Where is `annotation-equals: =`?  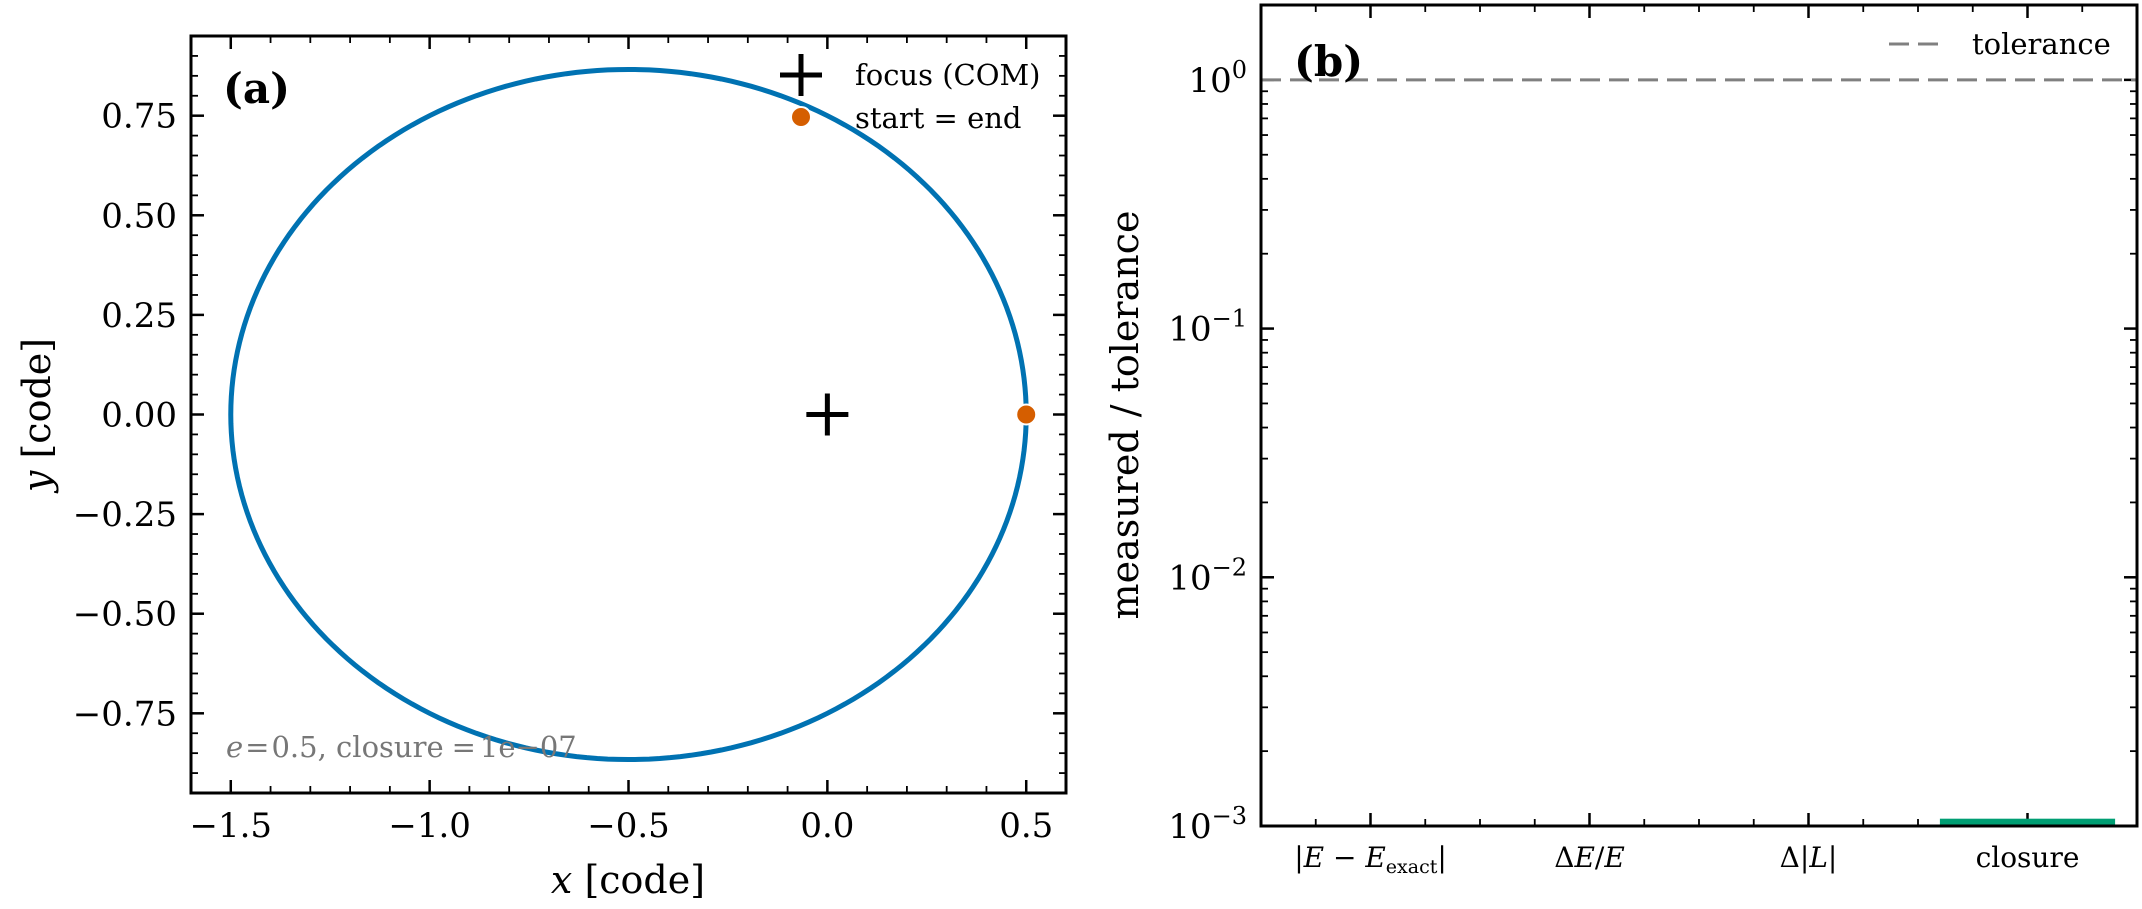 annotation-equals: = is located at coordinates (257, 747).